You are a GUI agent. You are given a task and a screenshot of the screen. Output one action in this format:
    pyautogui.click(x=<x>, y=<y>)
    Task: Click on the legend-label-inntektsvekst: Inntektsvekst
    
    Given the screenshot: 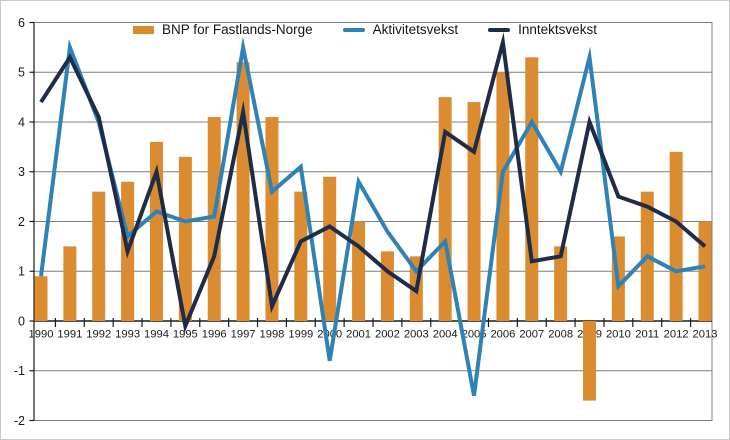 What is the action you would take?
    pyautogui.click(x=557, y=29)
    